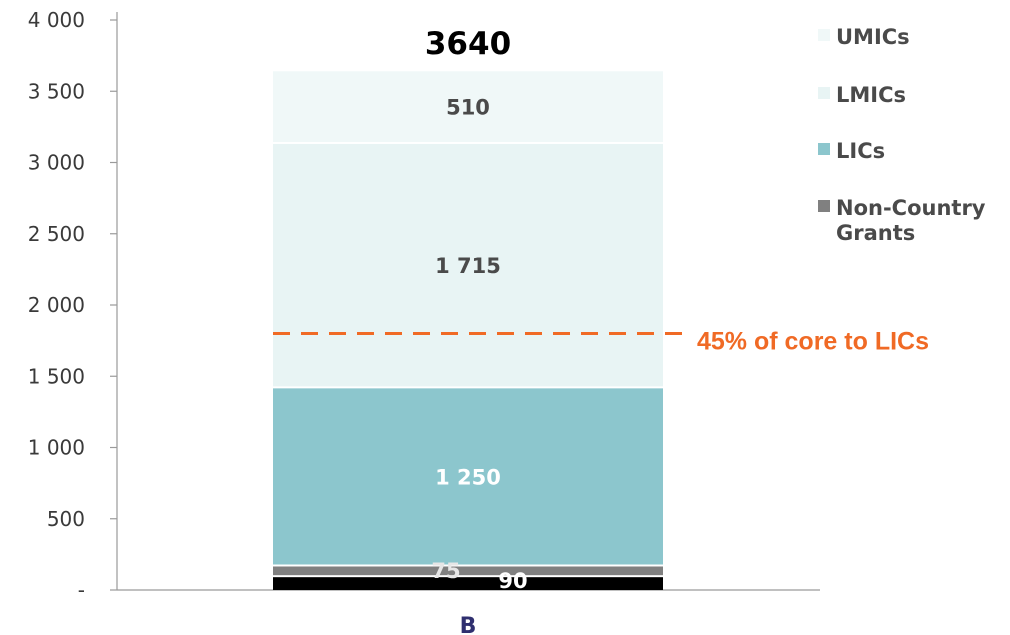  Describe the element at coordinates (56, 376) in the screenshot. I see `y-tick-label: 1 500` at that location.